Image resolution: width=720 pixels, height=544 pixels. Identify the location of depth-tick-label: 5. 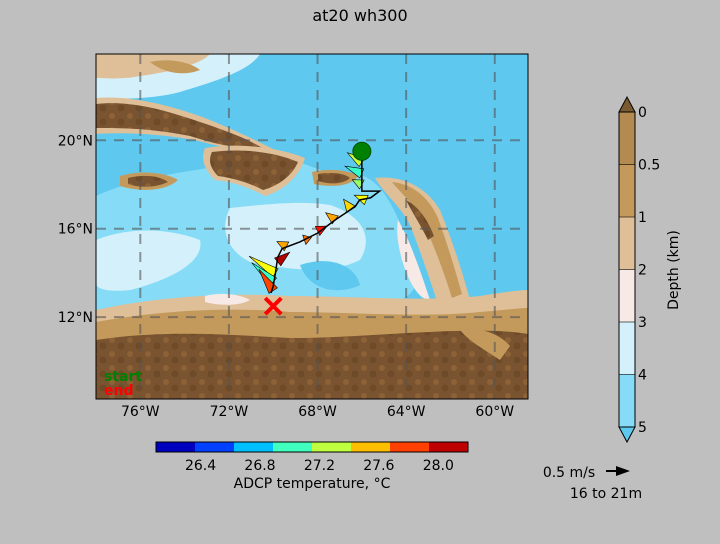
(642, 428).